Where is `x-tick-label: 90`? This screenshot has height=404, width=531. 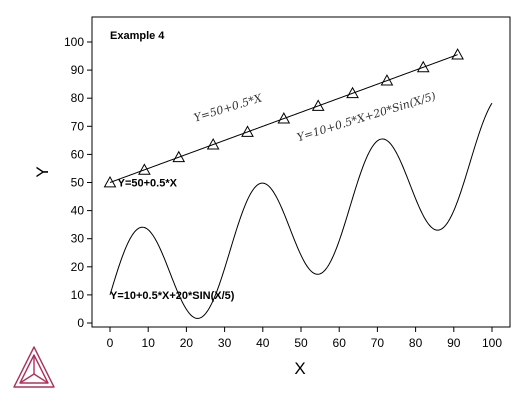
x-tick-label: 90 is located at coordinates (454, 343).